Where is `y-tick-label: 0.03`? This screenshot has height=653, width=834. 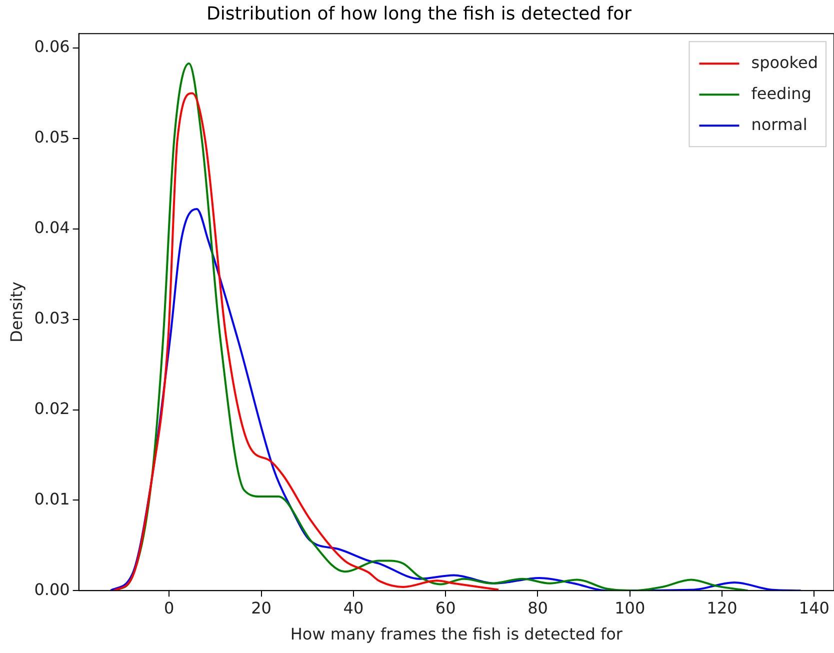
y-tick-label: 0.03 is located at coordinates (52, 318).